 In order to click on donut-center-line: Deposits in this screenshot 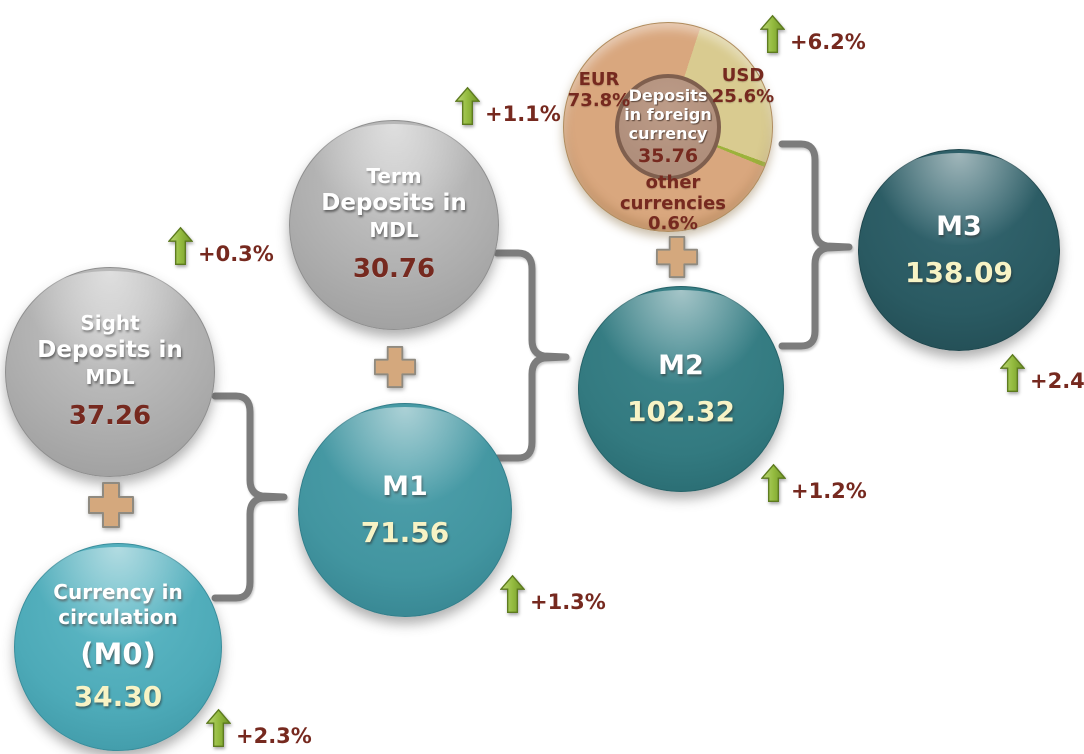, I will do `click(668, 95)`.